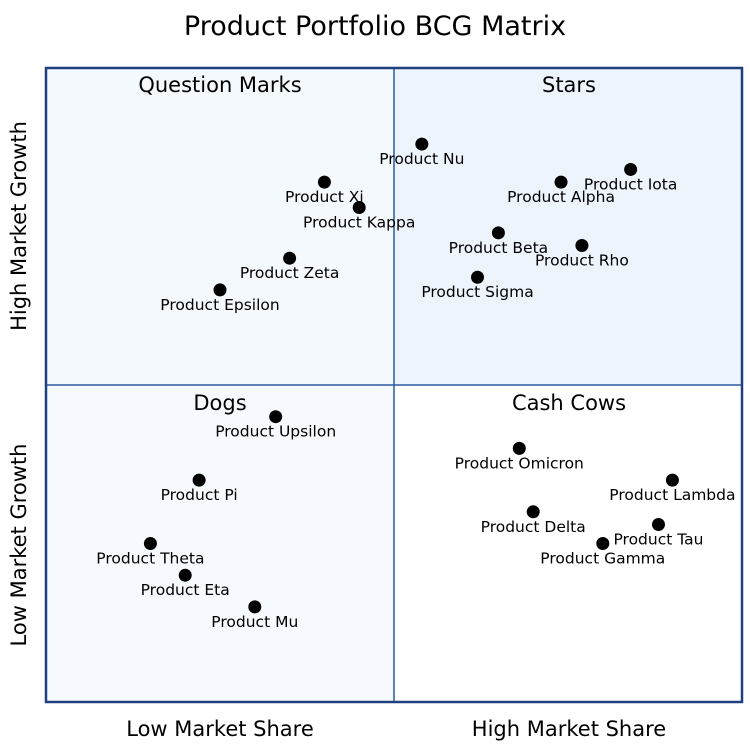 This screenshot has height=750, width=750. I want to click on y-axis-label-high: High Market Growth, so click(19, 226).